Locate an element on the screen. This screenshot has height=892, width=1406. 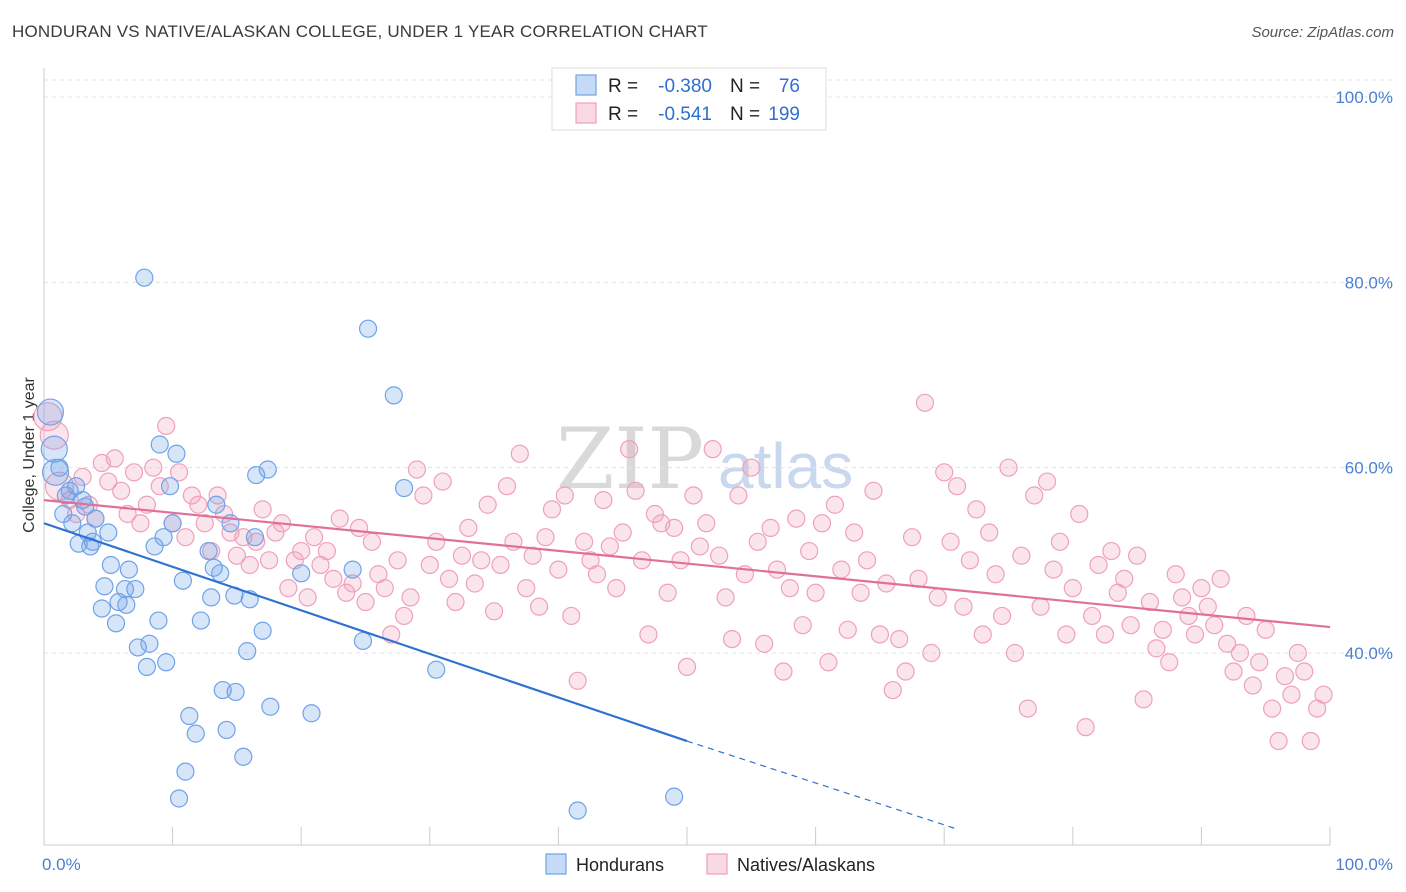
legend-r-label: R = is located at coordinates (623, 114).